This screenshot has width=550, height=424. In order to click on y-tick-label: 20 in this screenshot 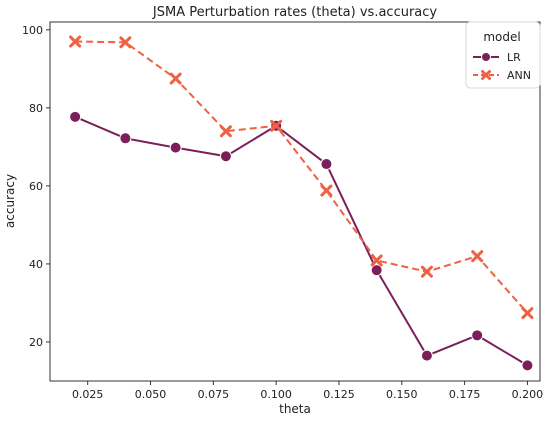, I will do `click(36, 342)`.